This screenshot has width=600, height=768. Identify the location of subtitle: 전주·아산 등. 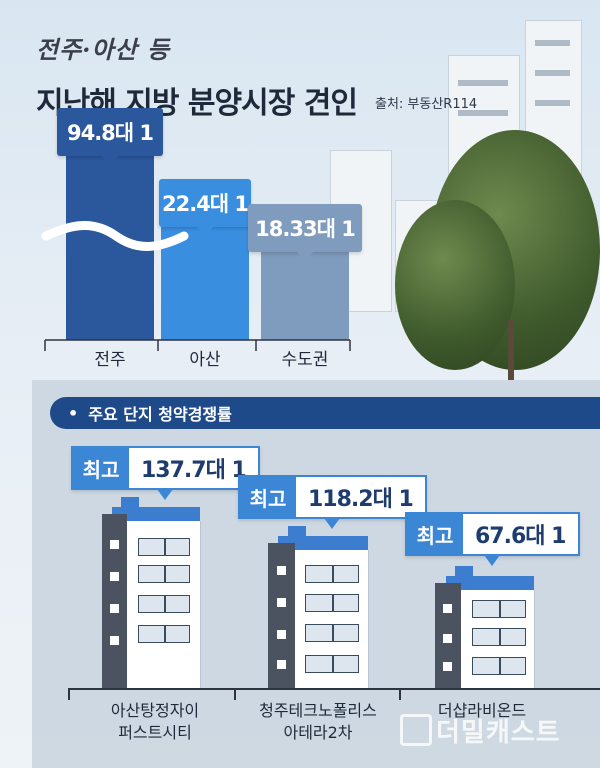
(103, 49).